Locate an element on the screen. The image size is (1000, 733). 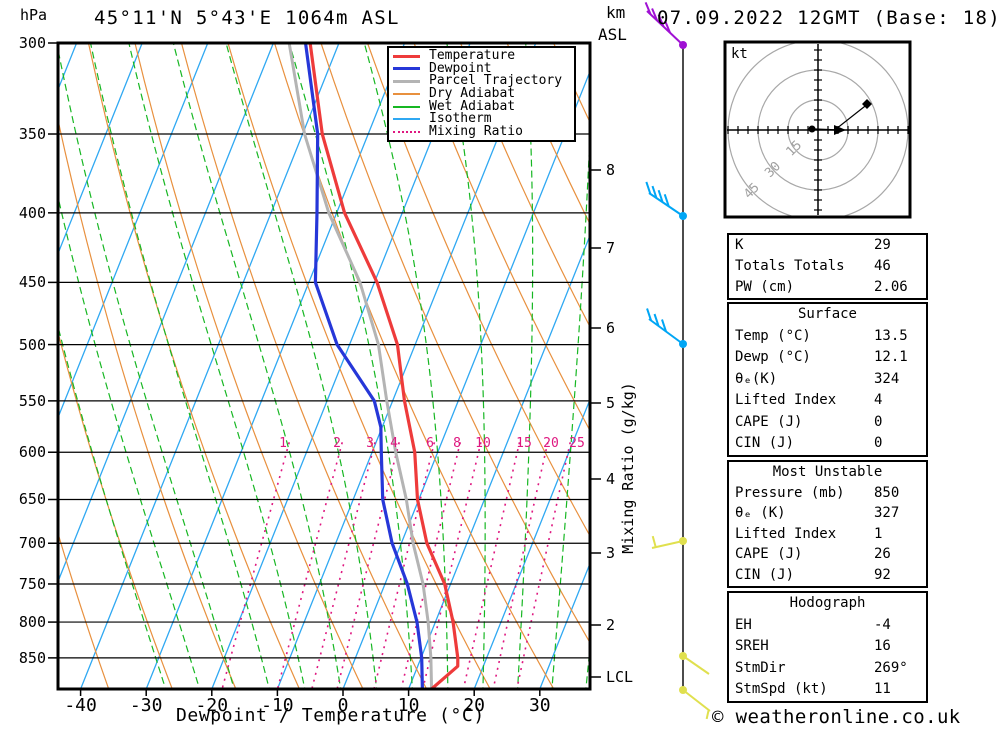
hodograph-unit-label: kt is located at coordinates (739, 54).